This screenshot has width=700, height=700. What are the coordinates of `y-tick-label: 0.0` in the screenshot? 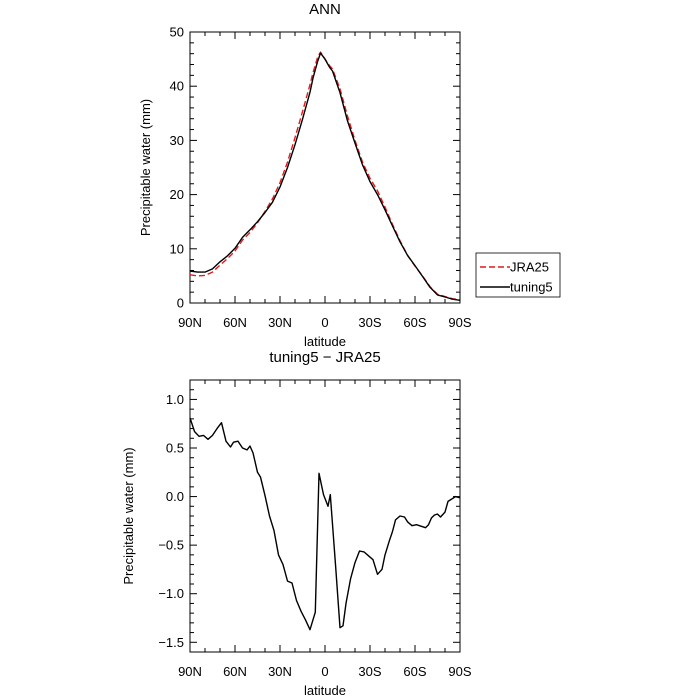 It's located at (175, 496).